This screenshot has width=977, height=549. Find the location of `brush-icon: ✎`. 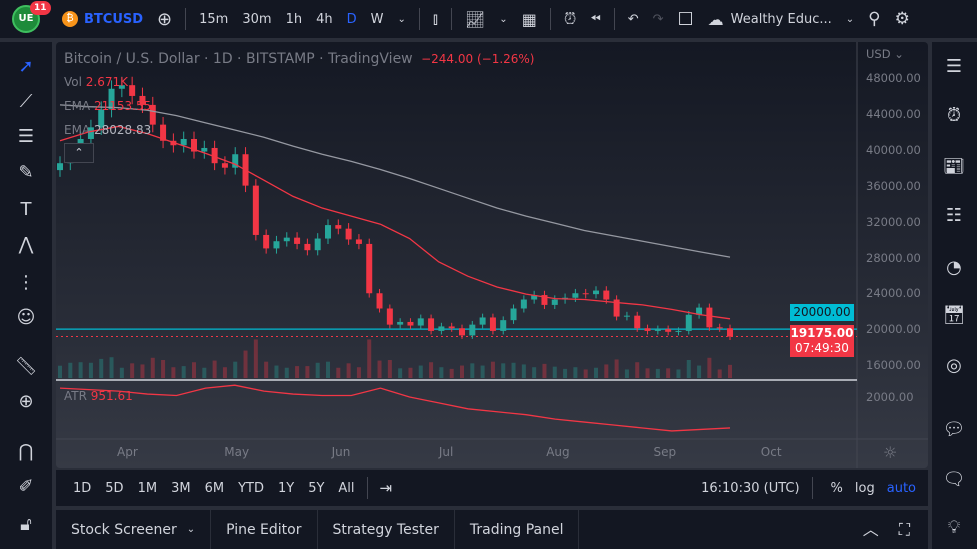

brush-icon: ✎ is located at coordinates (26, 172).